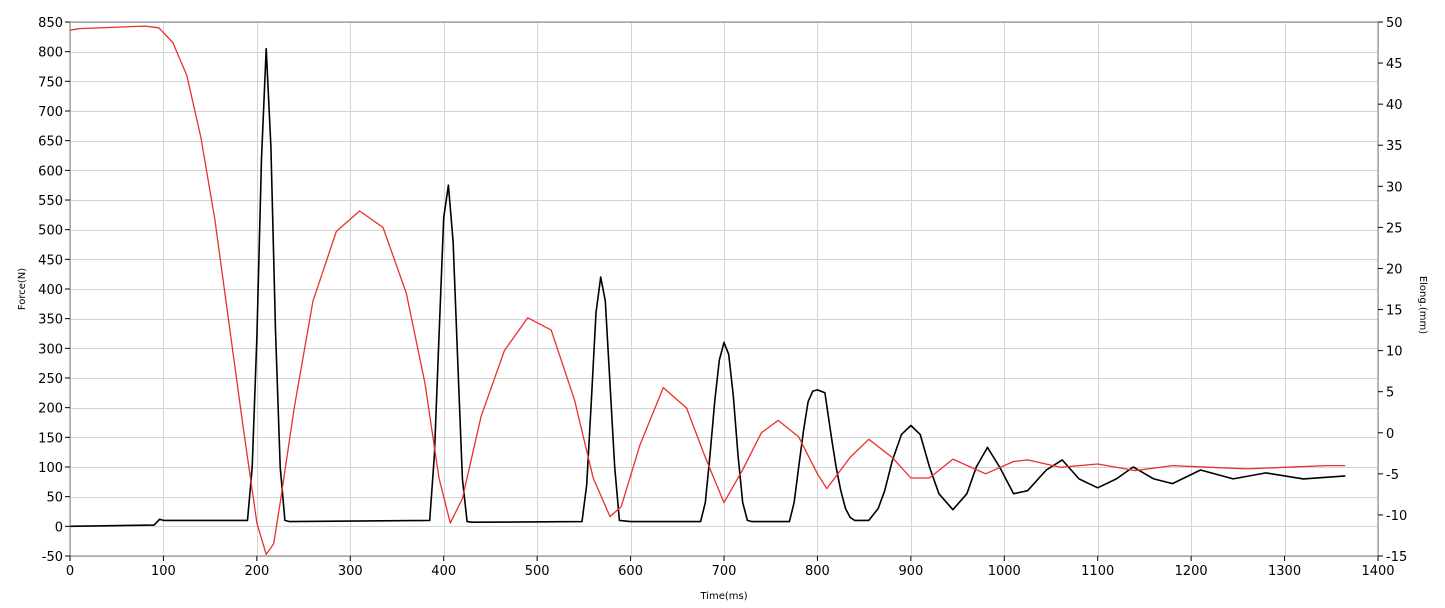 The height and width of the screenshot is (608, 1445). I want to click on y2-tick-label: 5, so click(1390, 393).